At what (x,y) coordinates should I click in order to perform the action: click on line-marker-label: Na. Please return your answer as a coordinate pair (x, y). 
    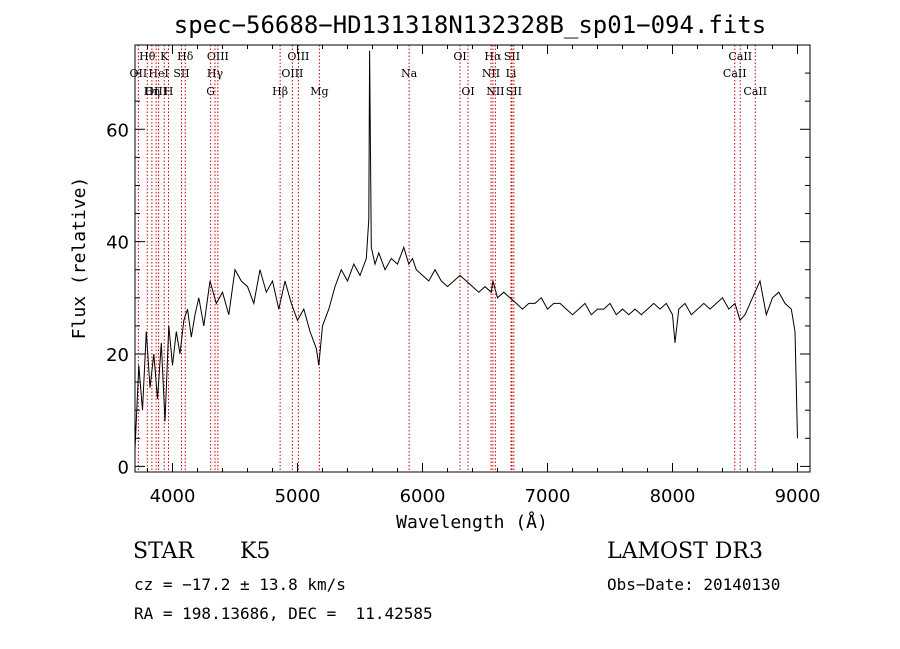
    Looking at the image, I should click on (409, 73).